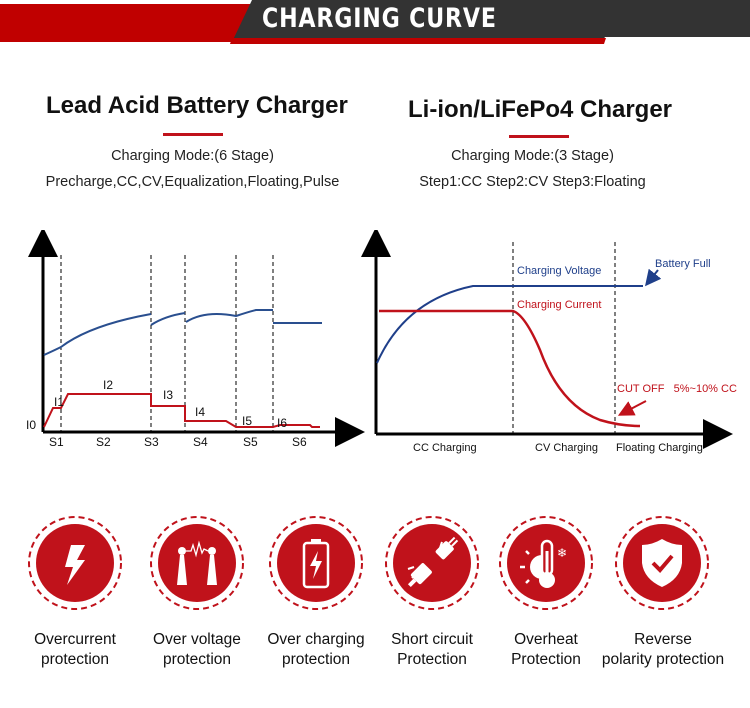 The image size is (750, 708). I want to click on plug-disconnect-icon, so click(432, 563).